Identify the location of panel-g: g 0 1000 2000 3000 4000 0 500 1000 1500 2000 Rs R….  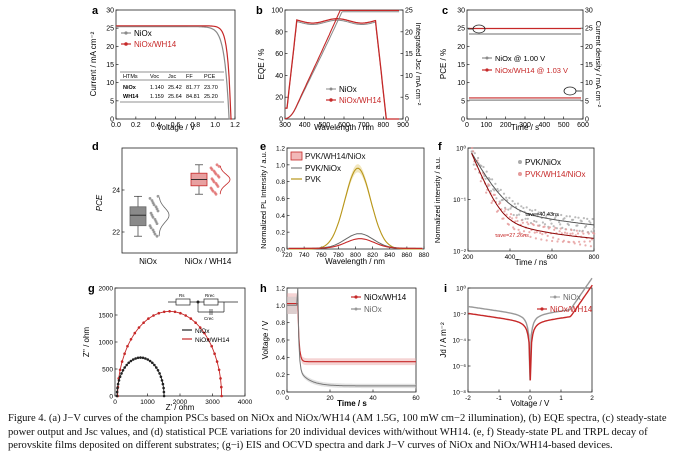
(167, 346).